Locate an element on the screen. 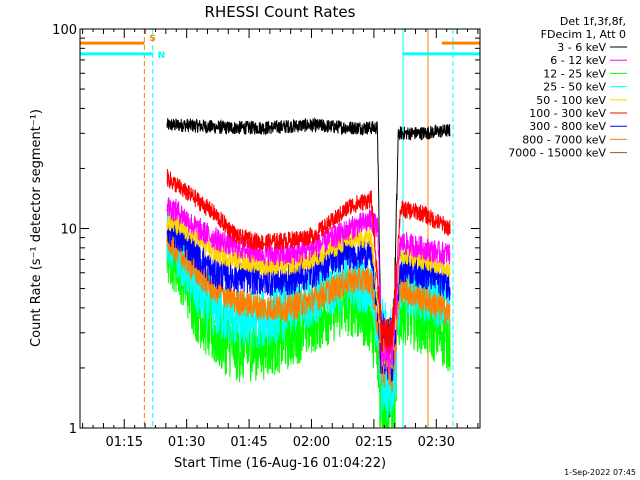 The height and width of the screenshot is (480, 640). legend-entry: 300 - 800 keV is located at coordinates (567, 126).